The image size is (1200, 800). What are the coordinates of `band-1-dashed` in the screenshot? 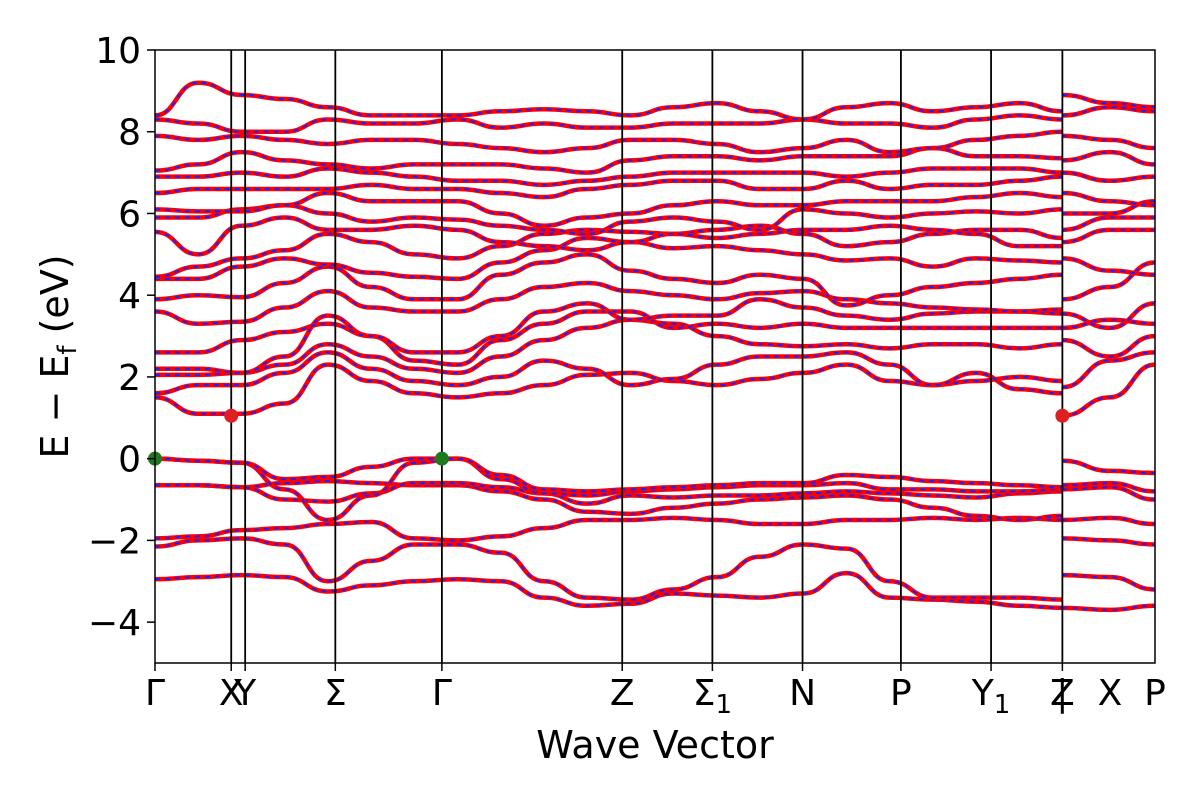 It's located at (608, 569).